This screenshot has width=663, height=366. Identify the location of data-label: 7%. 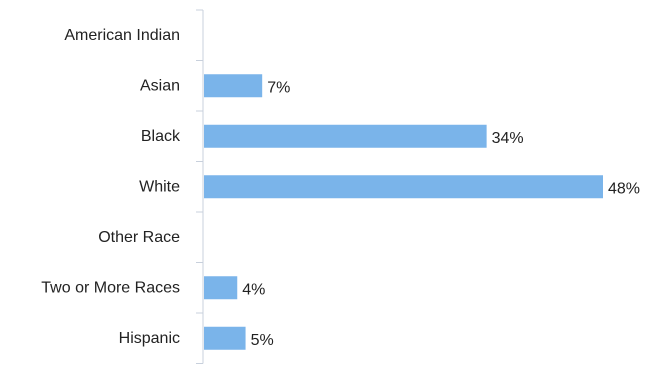
(278, 87).